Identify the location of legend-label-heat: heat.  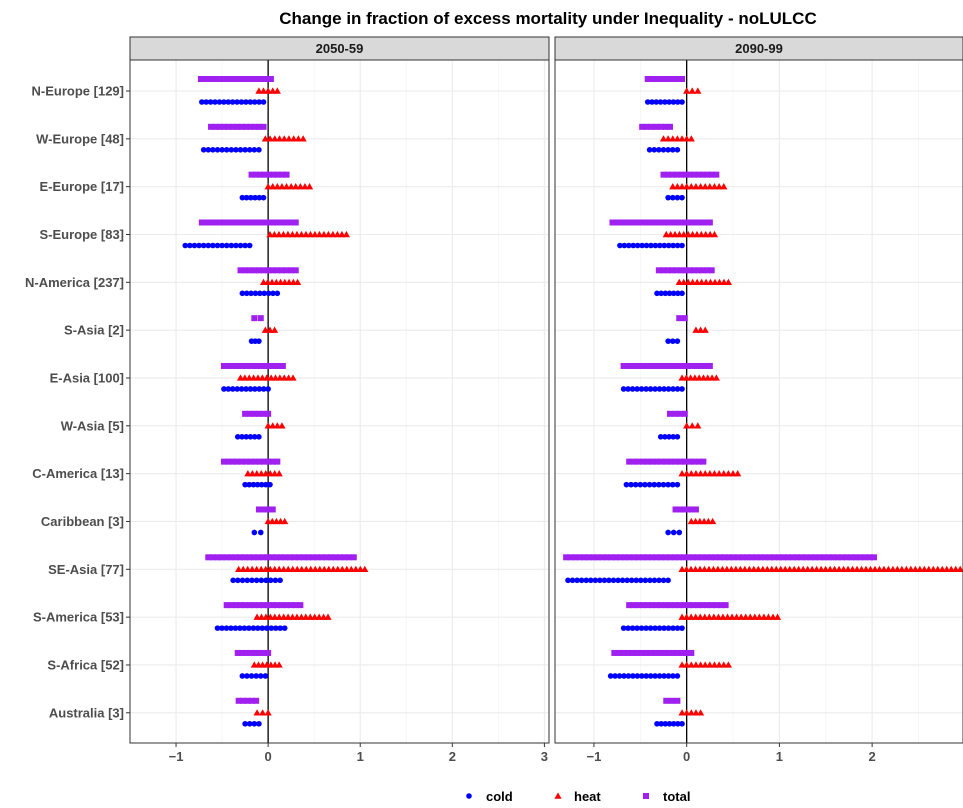
(587, 796).